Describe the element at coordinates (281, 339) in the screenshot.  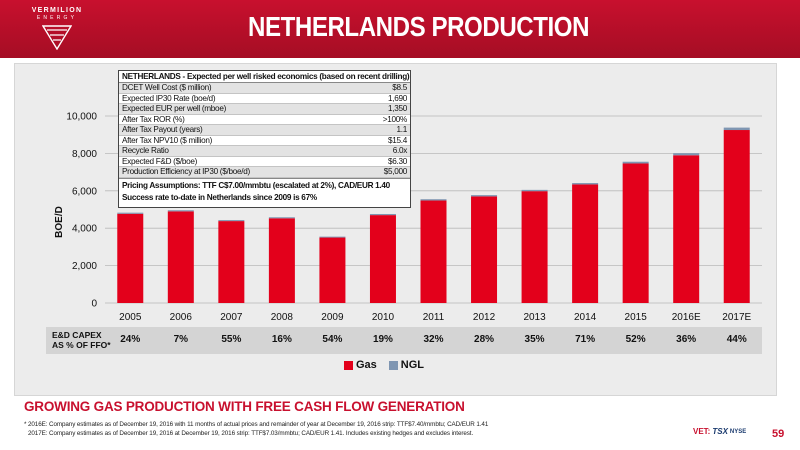
I see `capex-value: 16%` at that location.